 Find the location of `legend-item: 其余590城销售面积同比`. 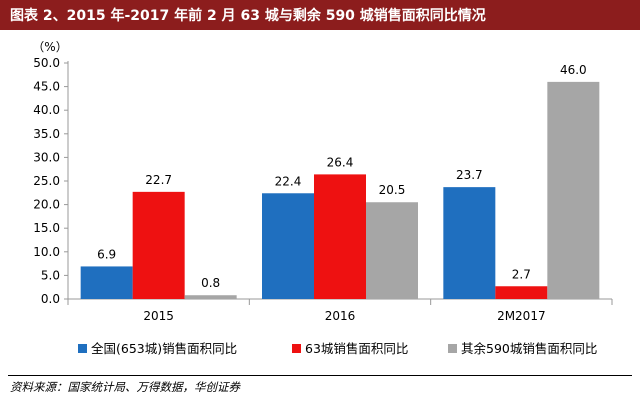

legend-item: 其余590城销售面积同比 is located at coordinates (522, 347).